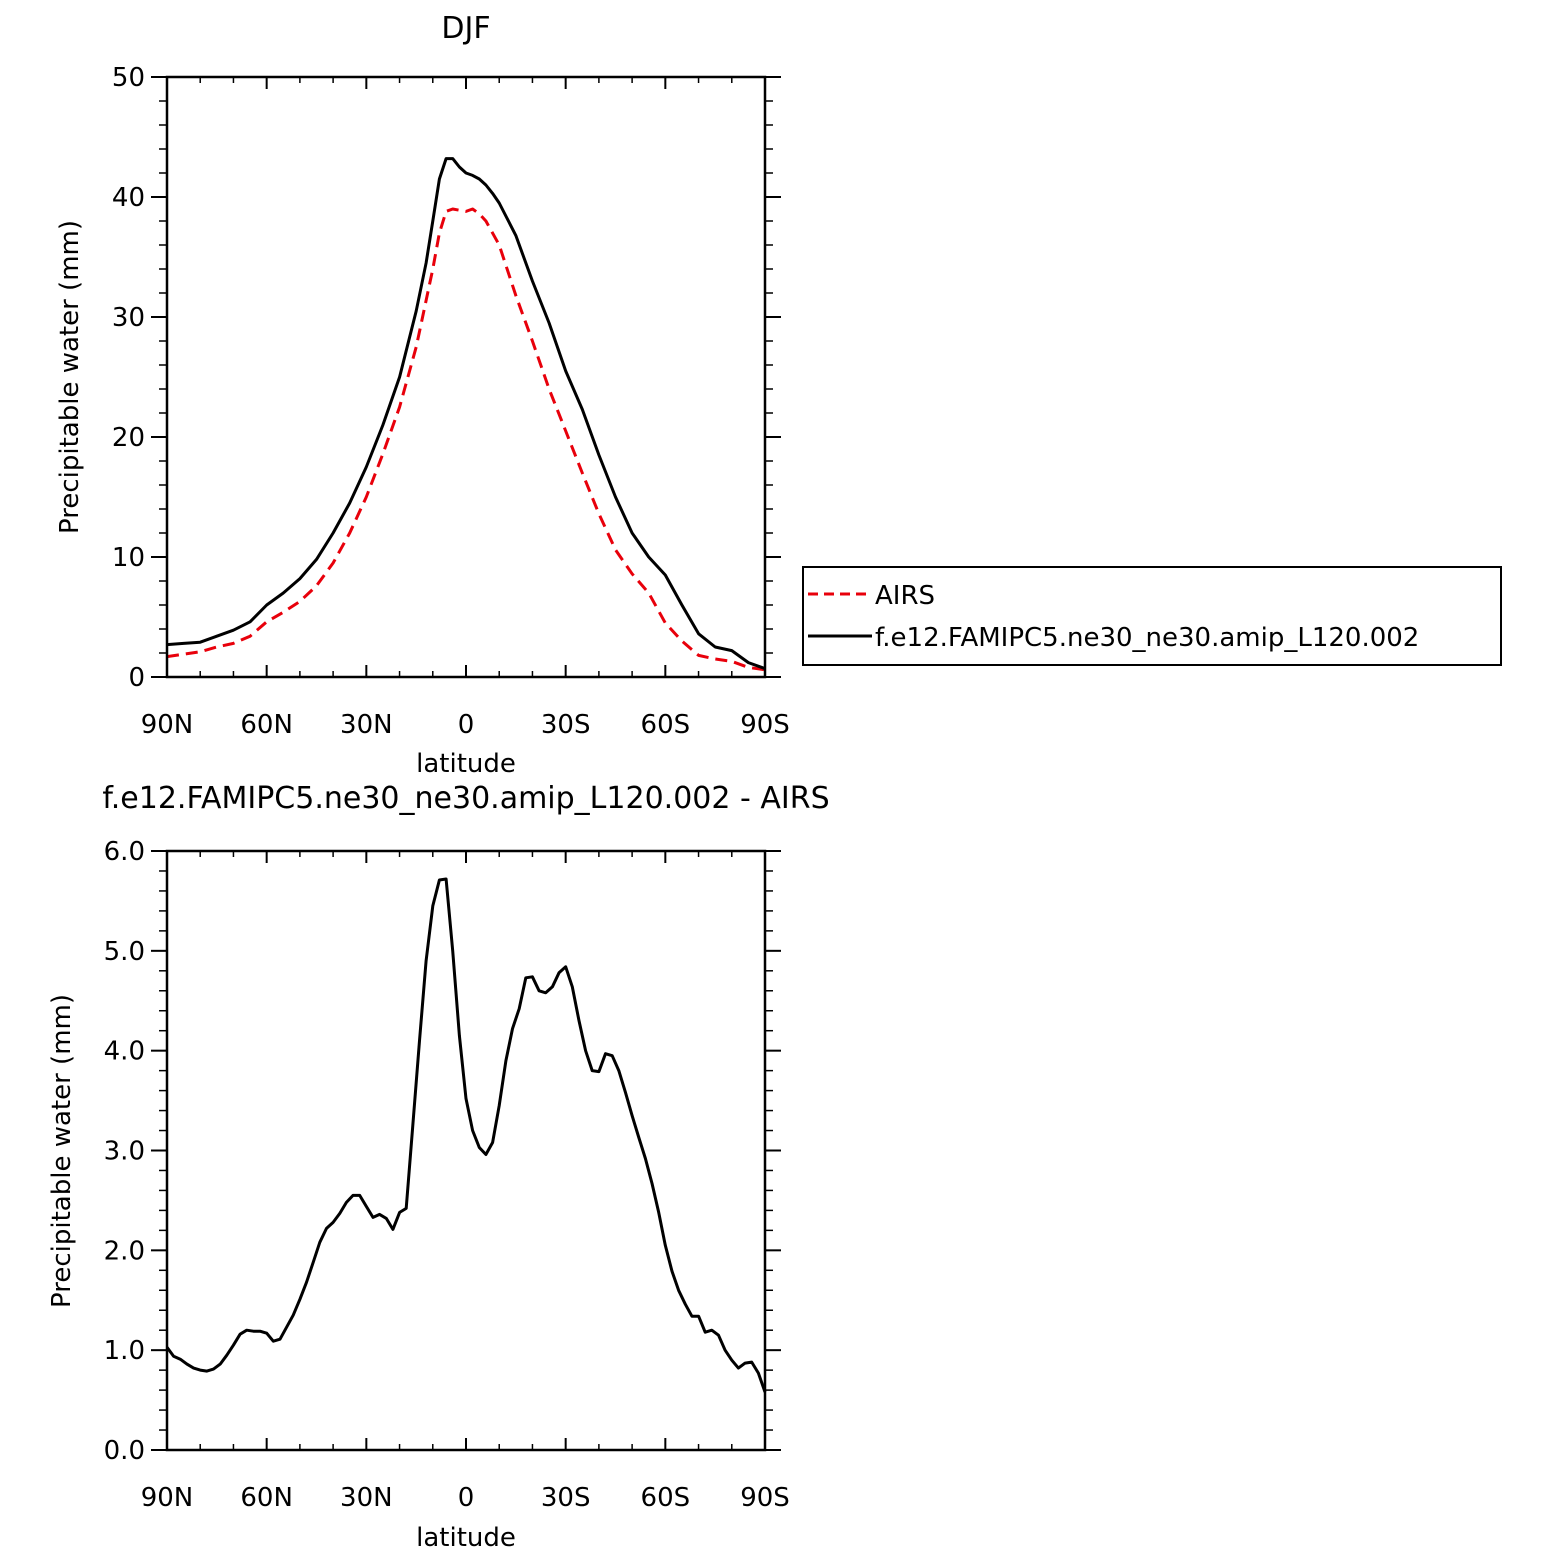 This screenshot has height=1558, width=1558. Describe the element at coordinates (136, 678) in the screenshot. I see `top-panel-y-tick-label: 0` at that location.